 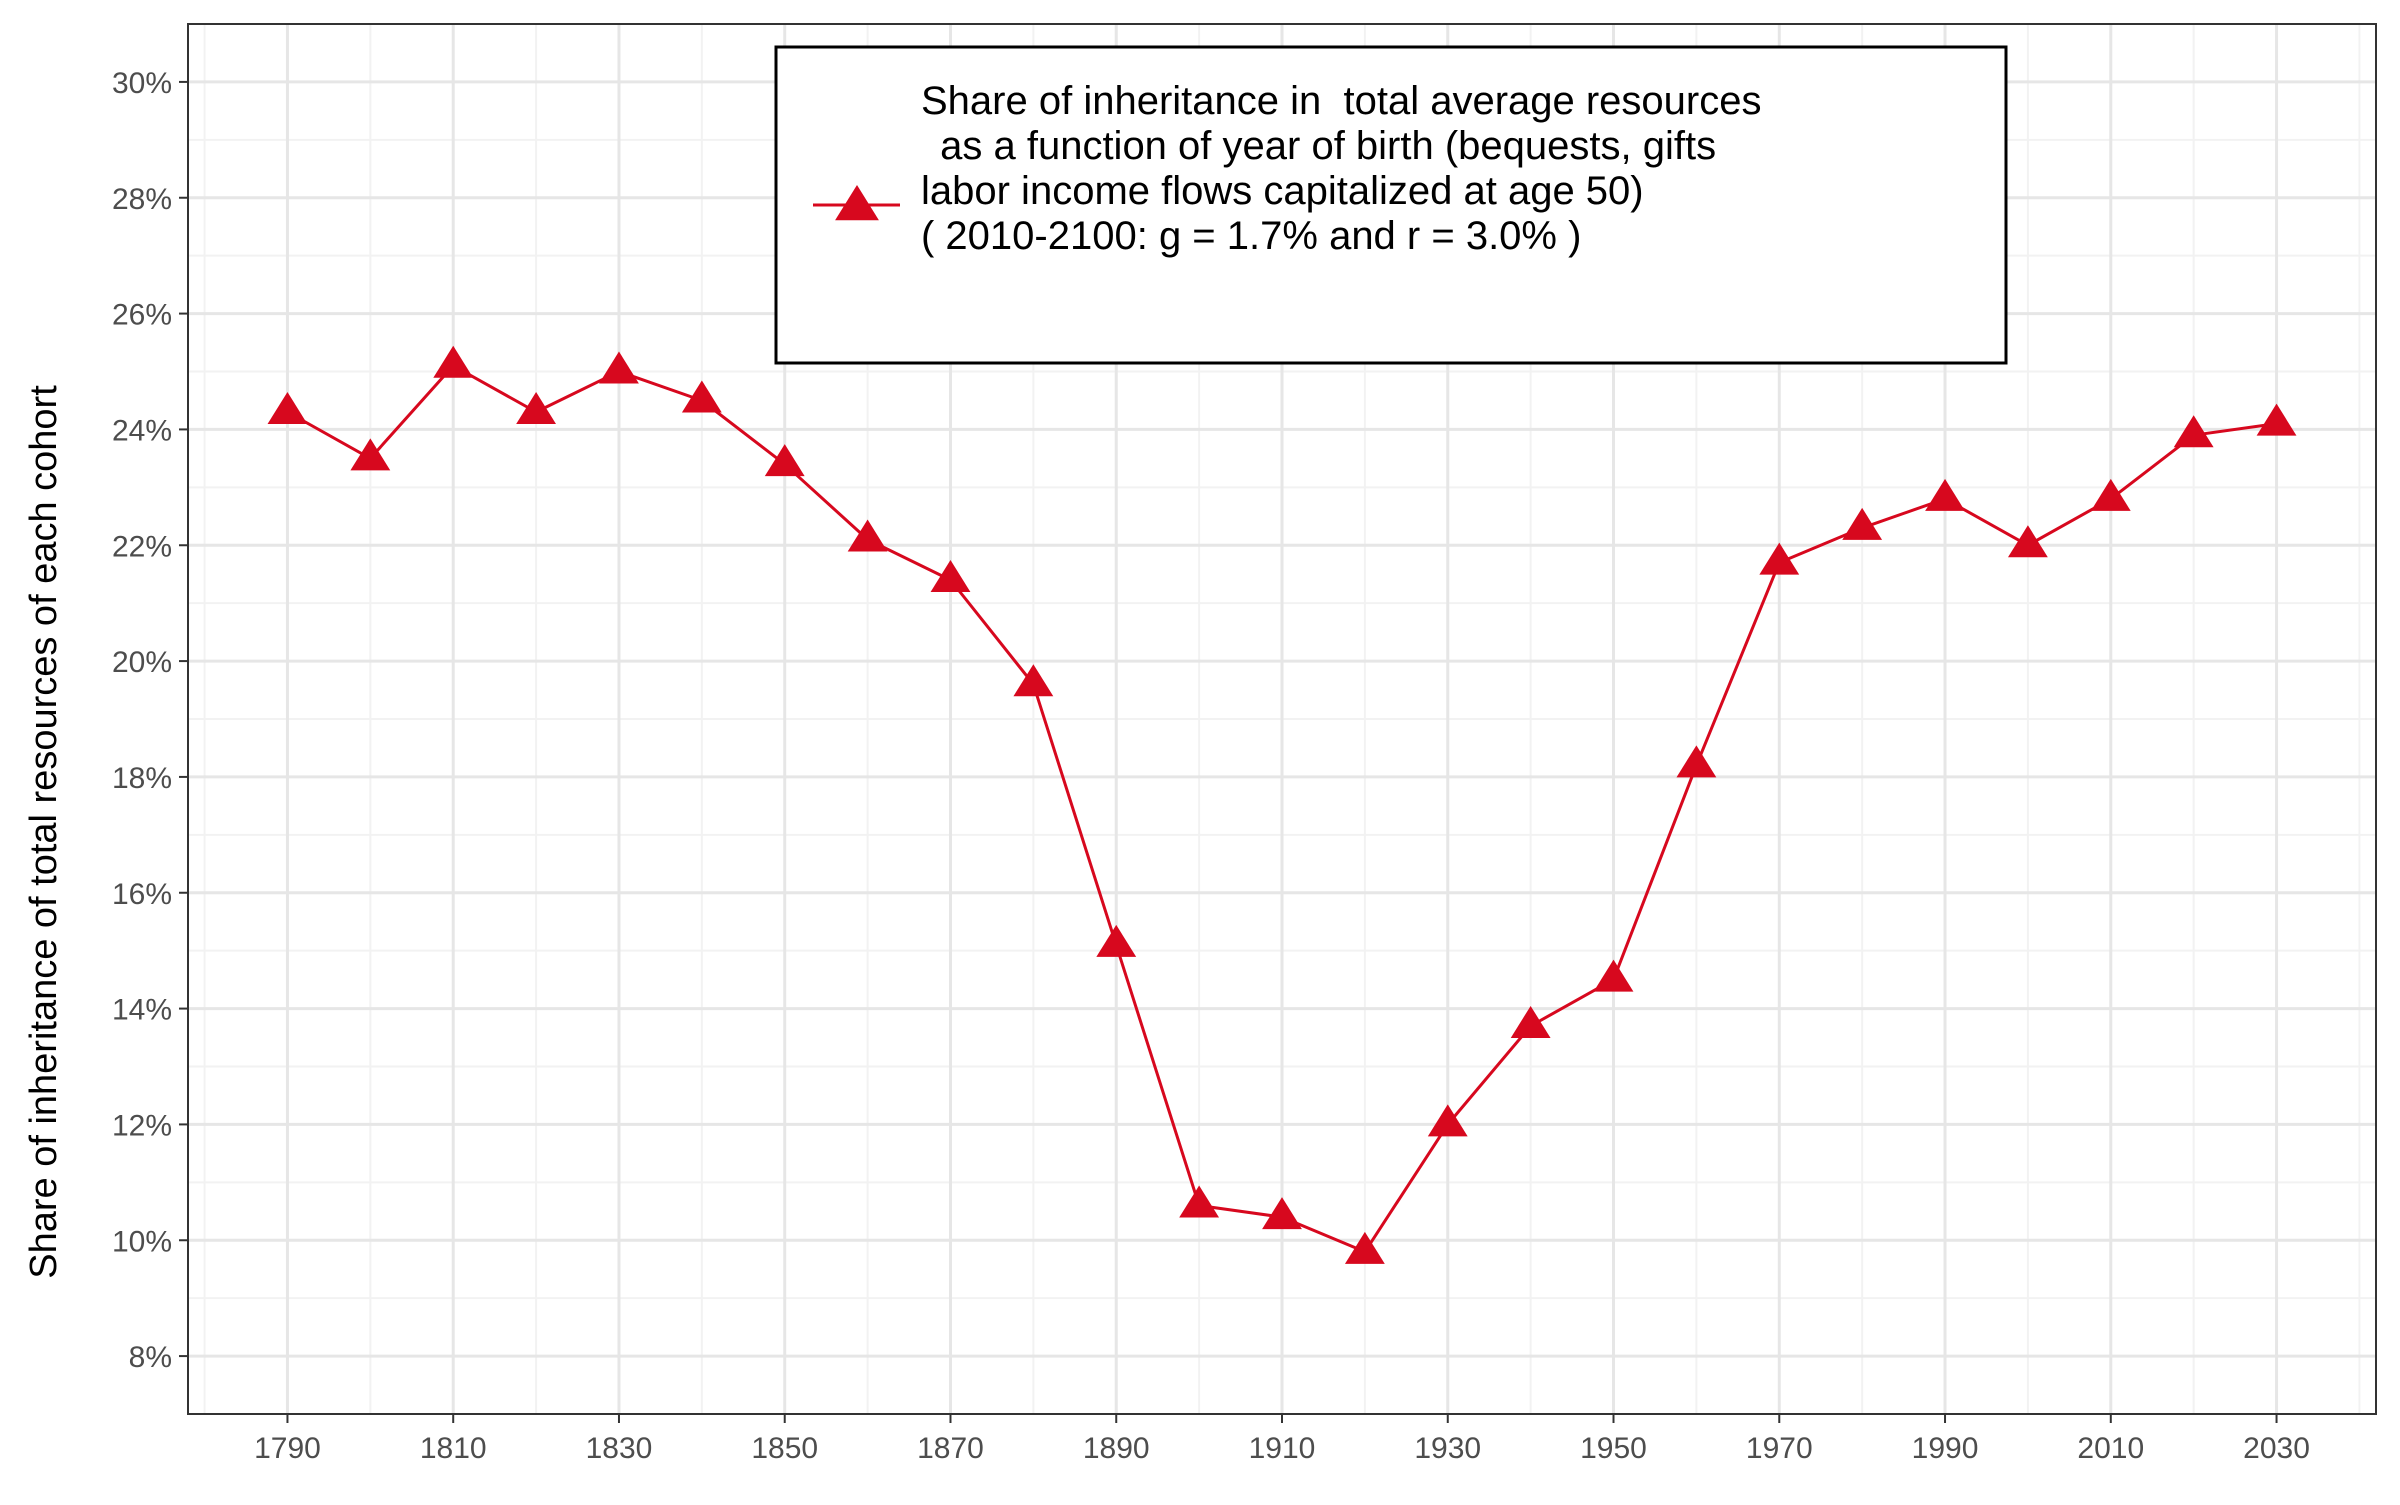 I want to click on x-tick-label: 2010, so click(x=2110, y=1448).